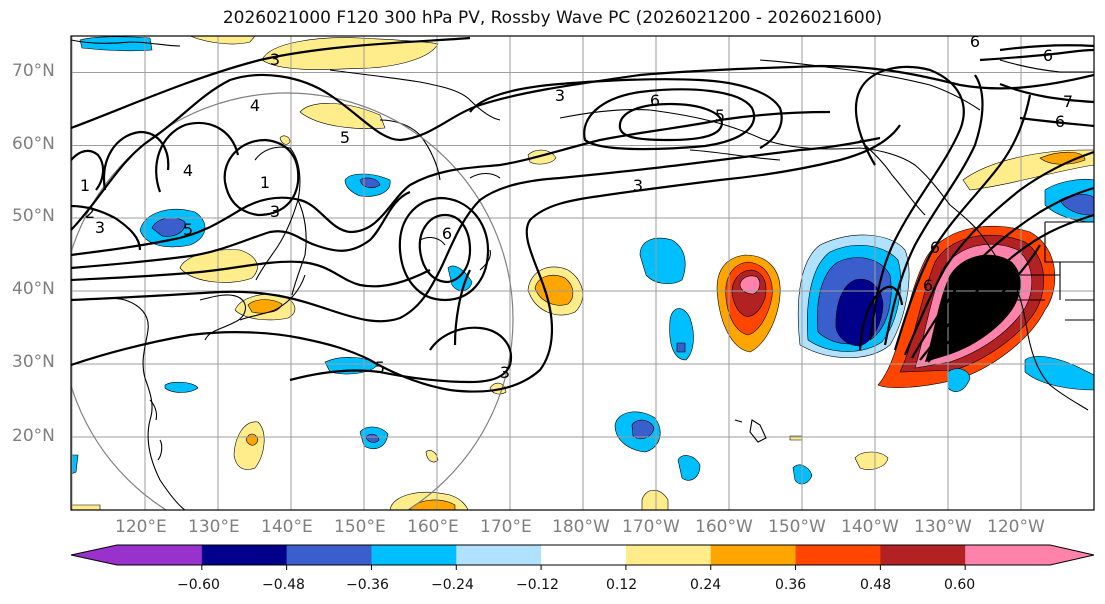  What do you see at coordinates (33, 289) in the screenshot?
I see `lat-label: 40°N` at bounding box center [33, 289].